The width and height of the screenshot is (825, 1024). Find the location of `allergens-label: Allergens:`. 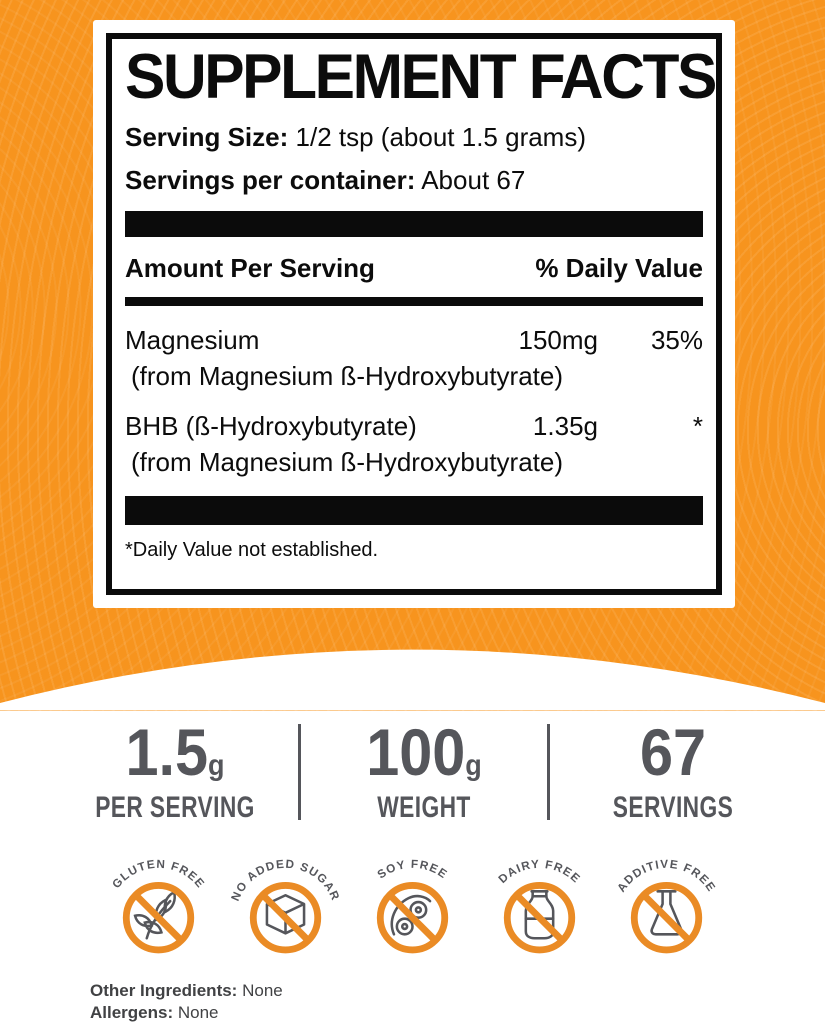

allergens-label: Allergens: is located at coordinates (132, 1012).